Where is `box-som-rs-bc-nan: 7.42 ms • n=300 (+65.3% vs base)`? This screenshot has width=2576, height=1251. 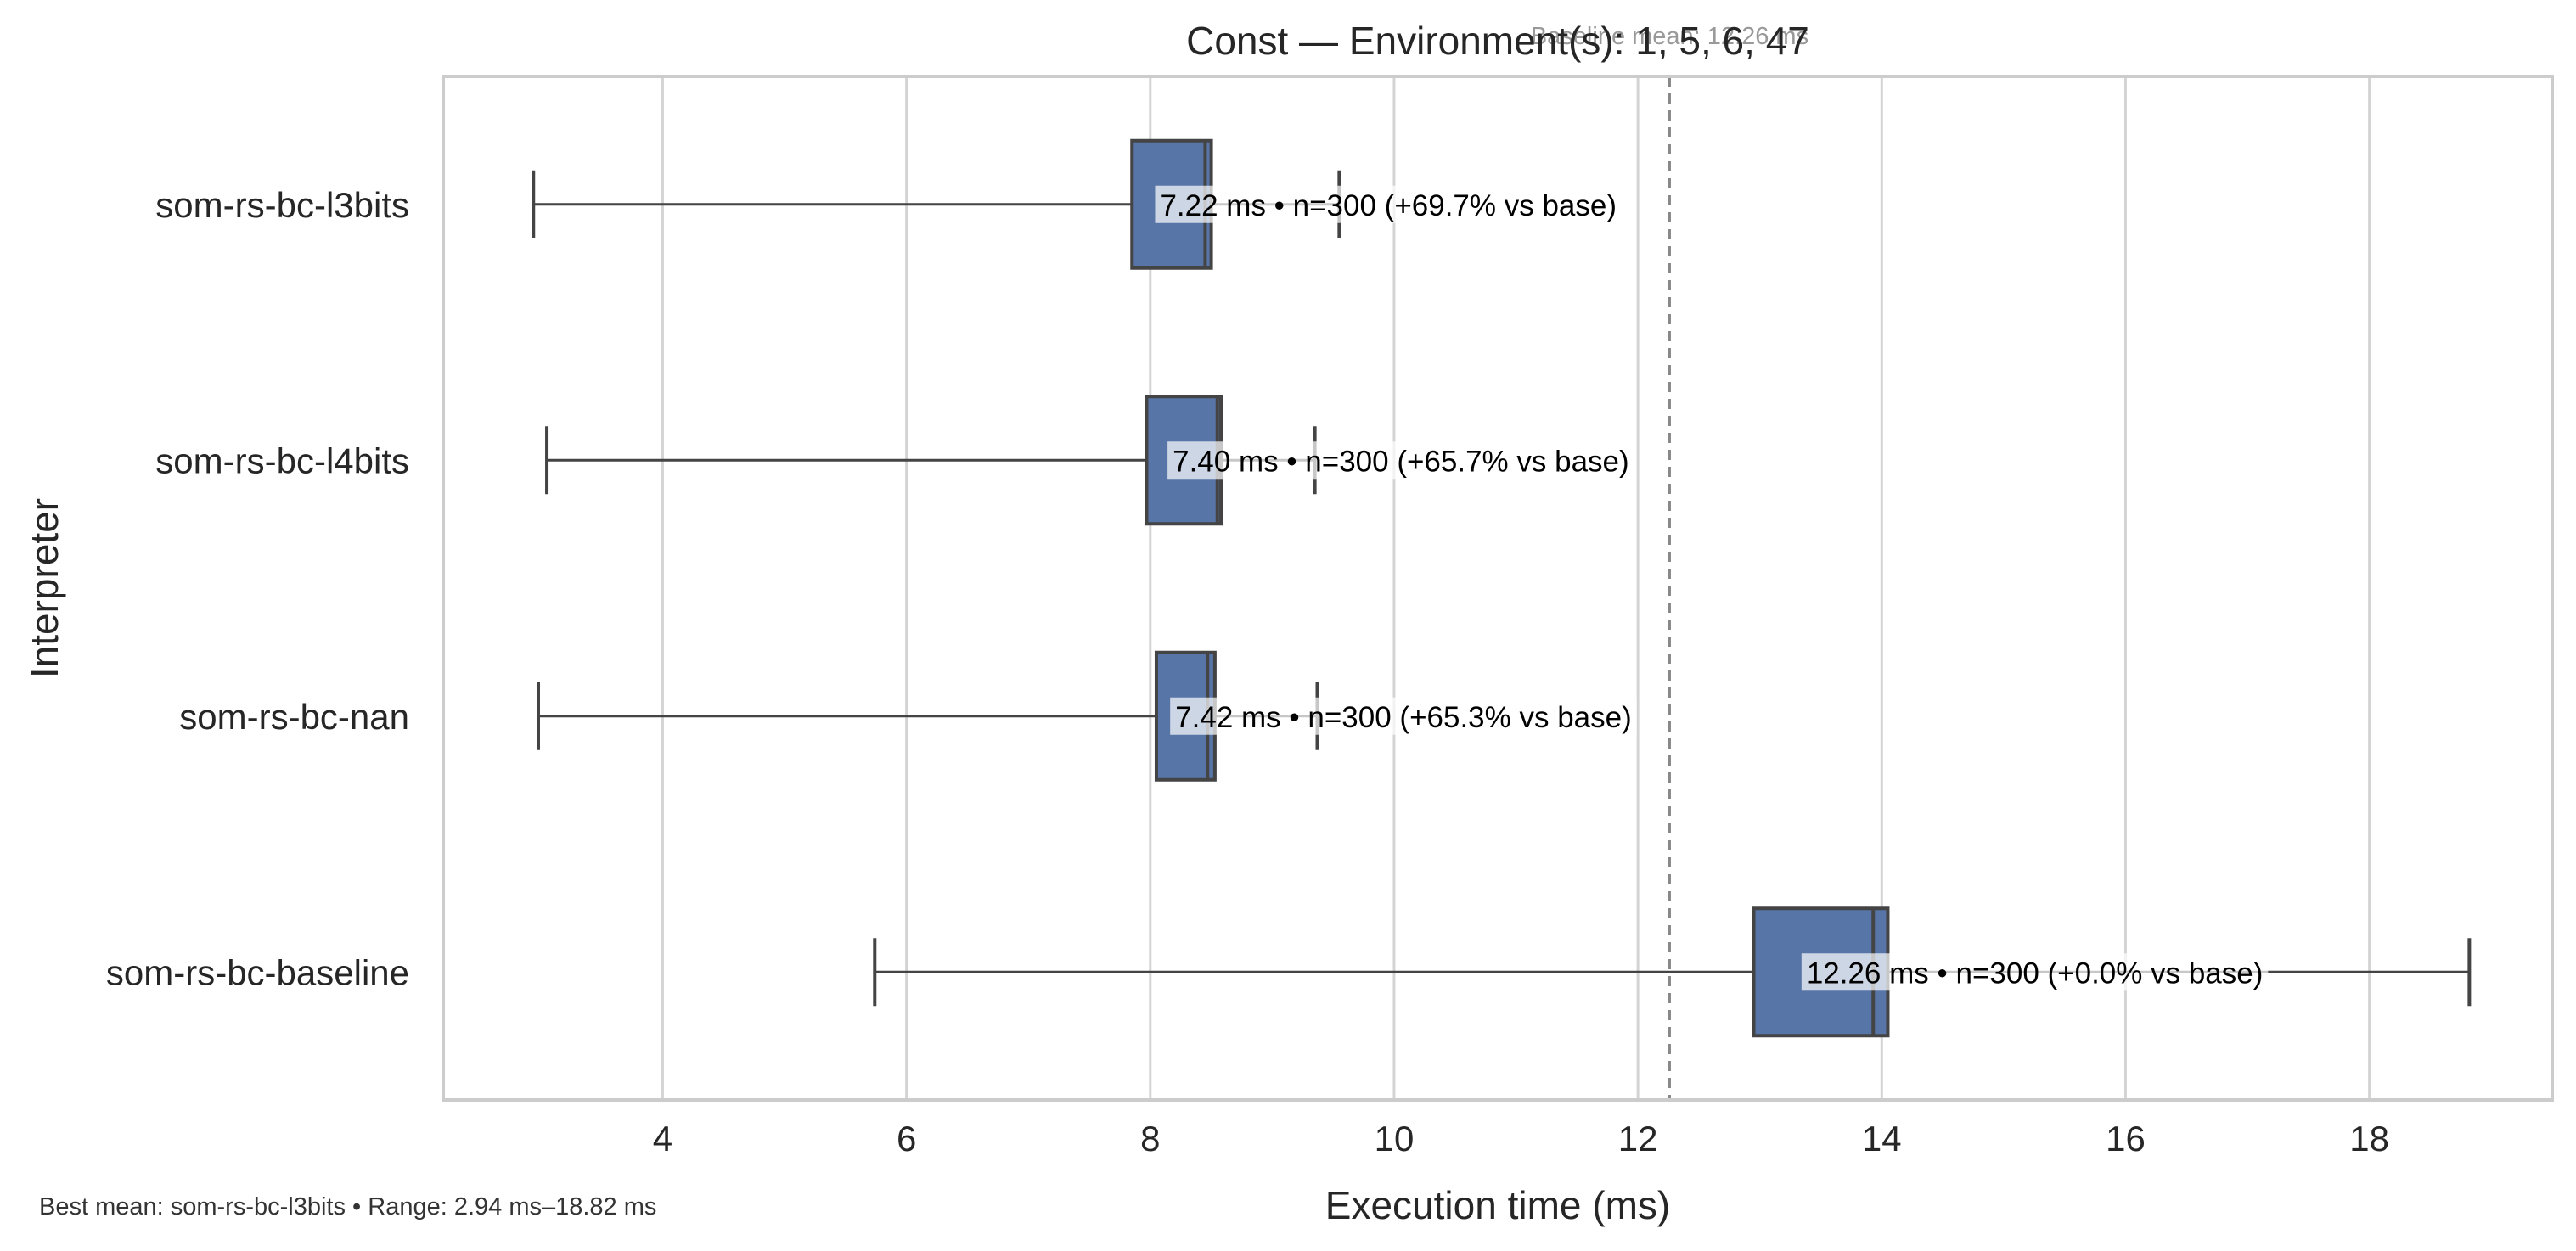 box-som-rs-bc-nan: 7.42 ms • n=300 (+65.3% vs base) is located at coordinates (1086, 716).